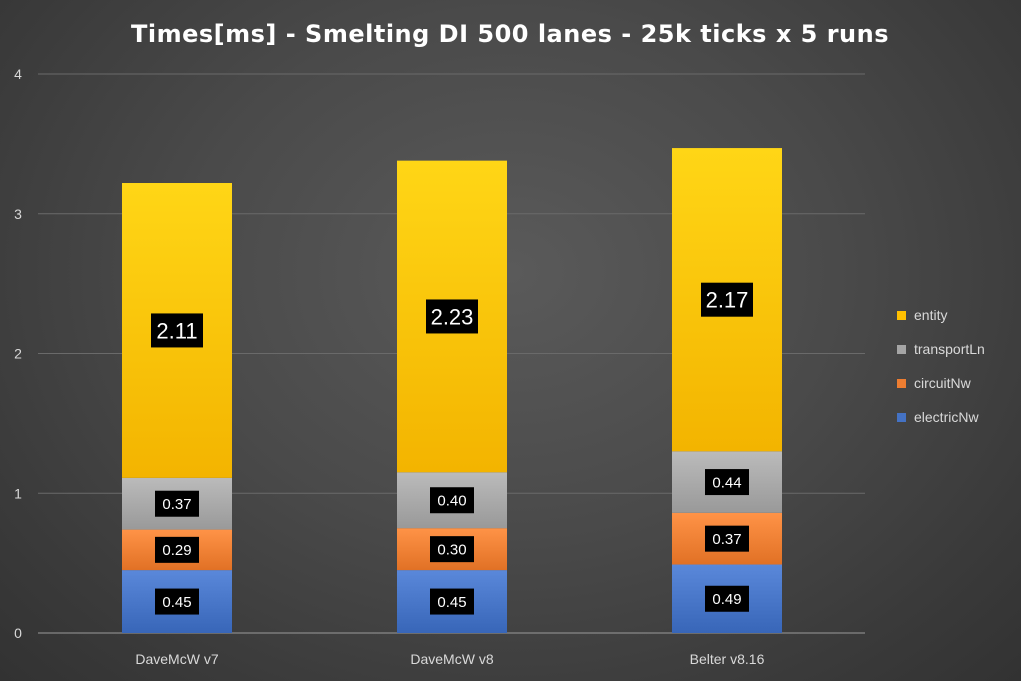  I want to click on data-label-text: 0.30, so click(451, 550).